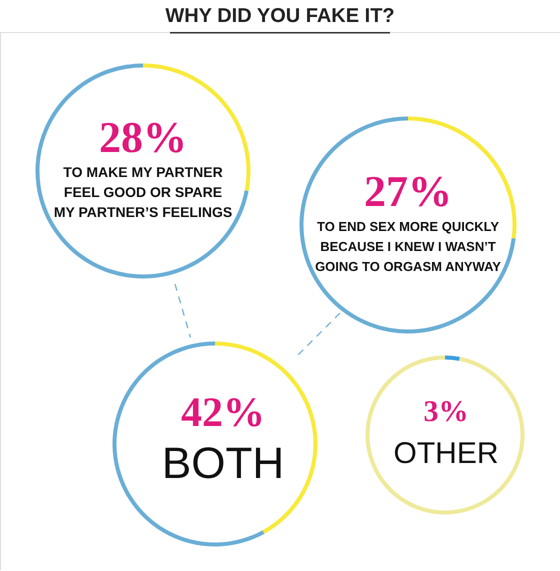 The width and height of the screenshot is (560, 571). Describe the element at coordinates (223, 463) in the screenshot. I see `slice-label: BOTH` at that location.